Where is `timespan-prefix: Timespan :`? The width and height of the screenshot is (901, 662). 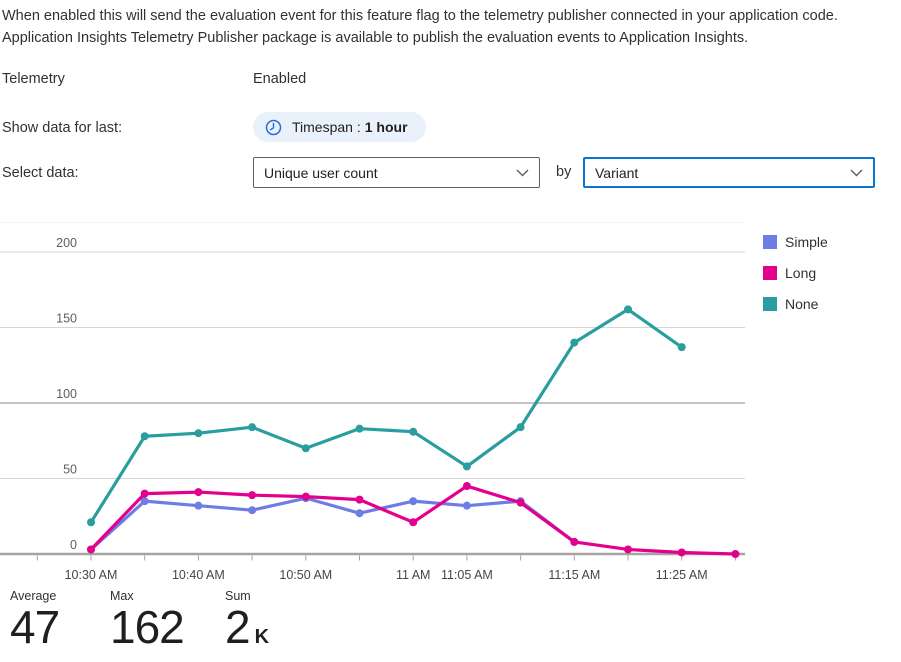
timespan-prefix: Timespan : is located at coordinates (326, 127).